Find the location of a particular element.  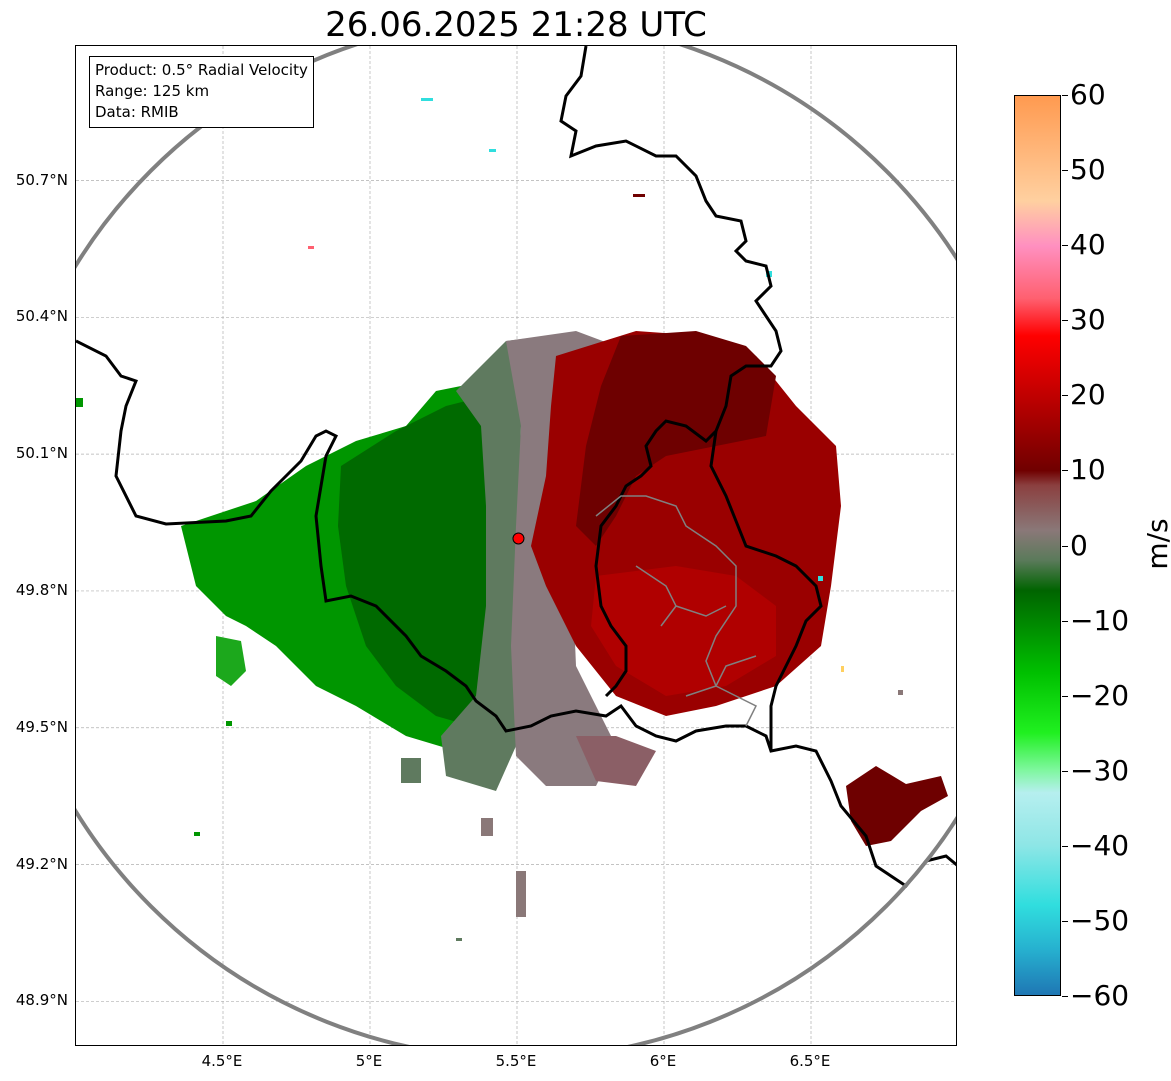

colorbar-tick-label: 30 is located at coordinates (1088, 320).